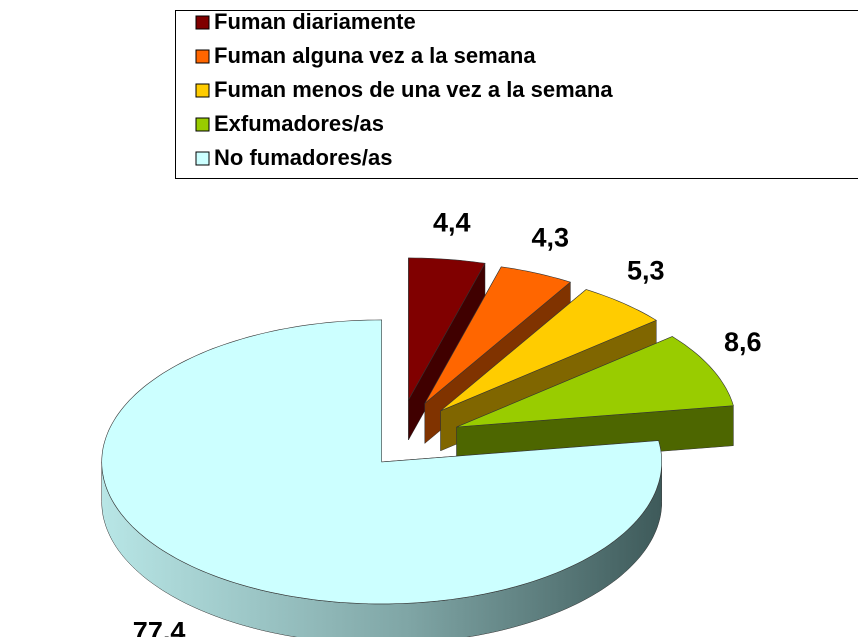 This screenshot has width=858, height=637. Describe the element at coordinates (303, 157) in the screenshot. I see `legend-label: No fumadores/as` at that location.